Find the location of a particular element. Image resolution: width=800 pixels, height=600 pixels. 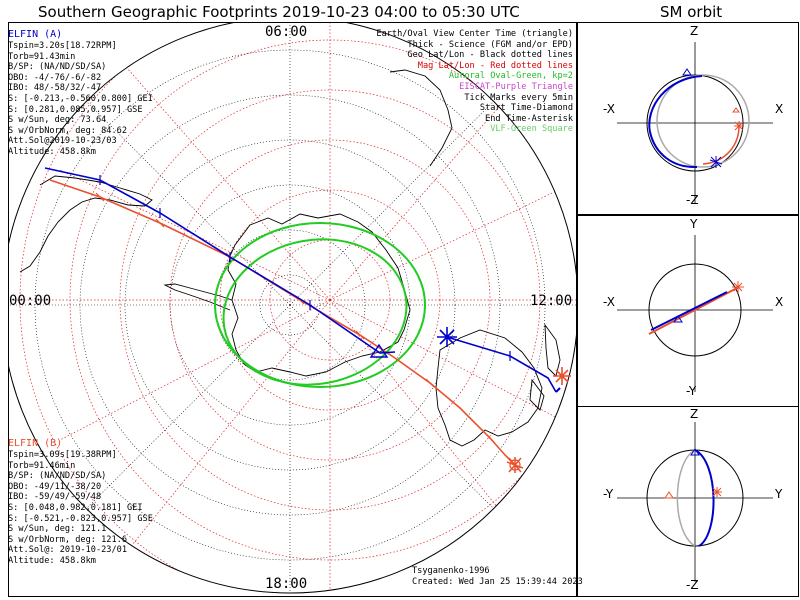

elfin-b-line: S: [-0.521,-0.823,0.957] GSE is located at coordinates (80, 518).